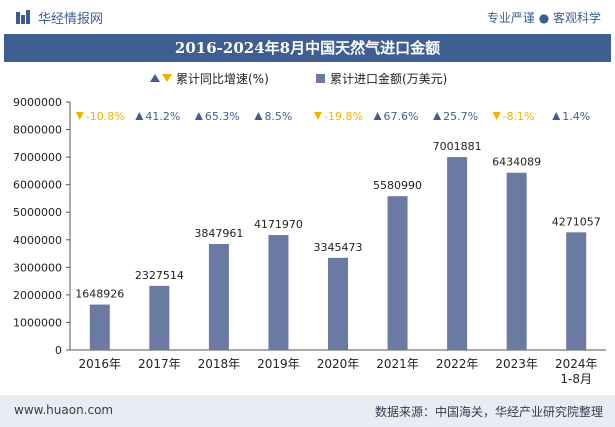  I want to click on x-tick-label: 2019年, so click(278, 364).